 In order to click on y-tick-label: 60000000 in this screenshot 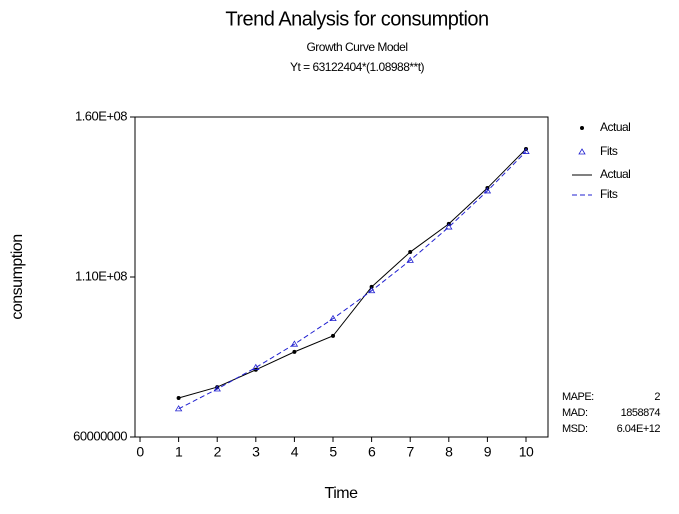, I will do `click(100, 435)`.